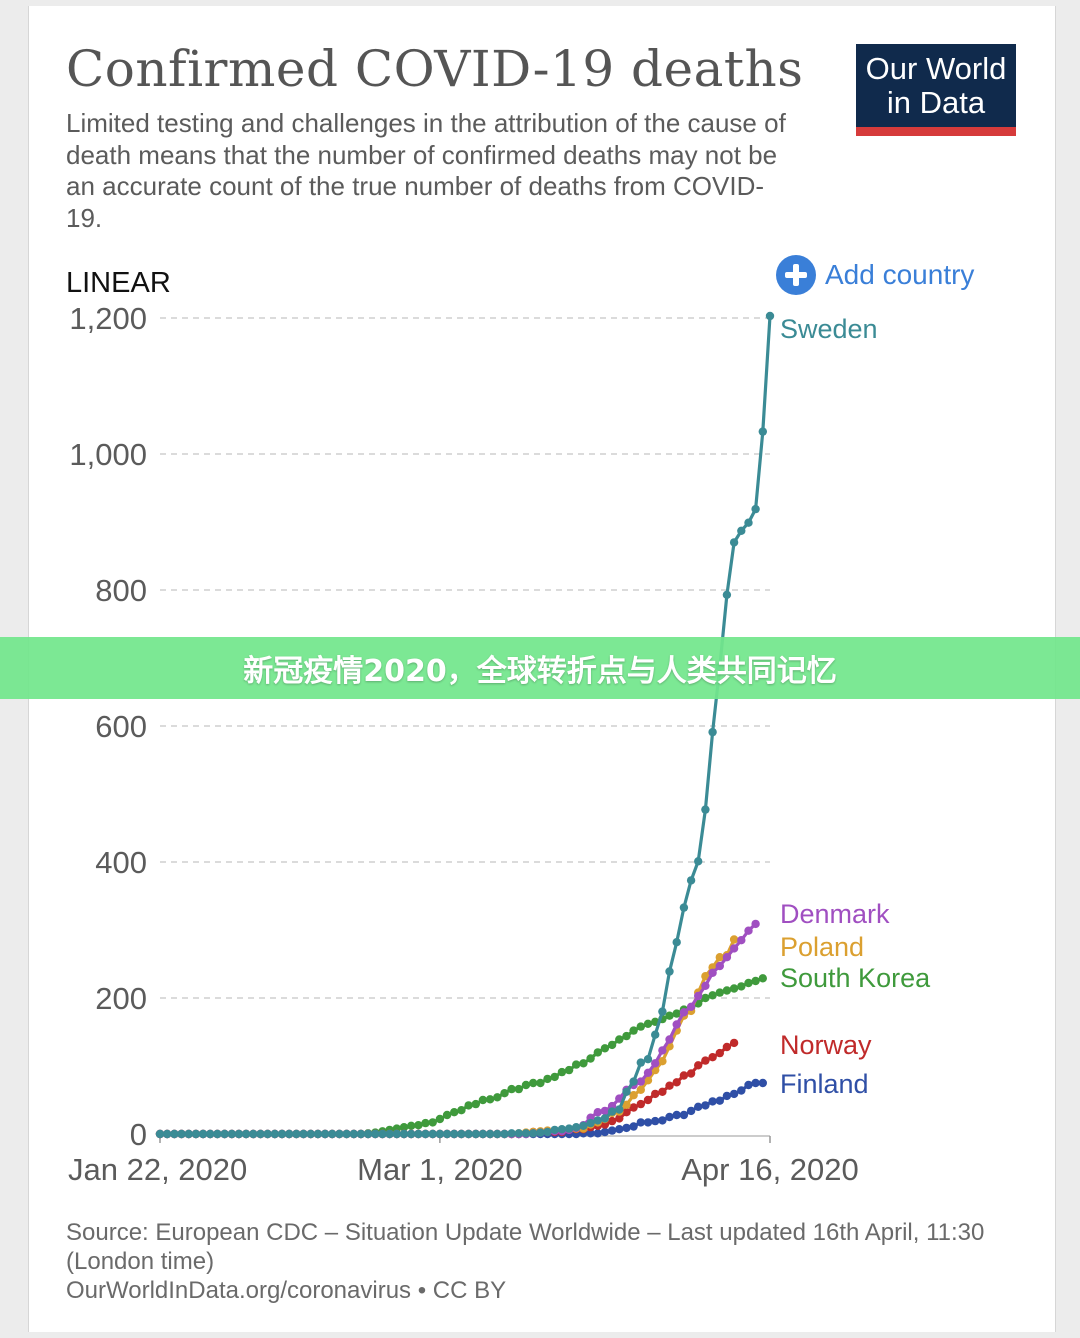 This screenshot has height=1338, width=1080. Describe the element at coordinates (829, 329) in the screenshot. I see `series-label: Sweden` at that location.